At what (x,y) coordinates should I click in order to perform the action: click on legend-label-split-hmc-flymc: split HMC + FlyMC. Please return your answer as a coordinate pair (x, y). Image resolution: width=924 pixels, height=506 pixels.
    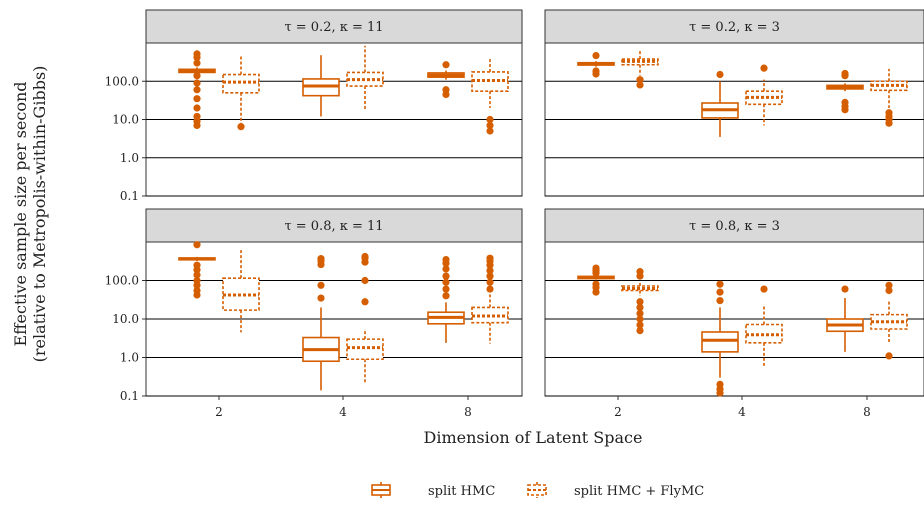
    Looking at the image, I should click on (639, 491).